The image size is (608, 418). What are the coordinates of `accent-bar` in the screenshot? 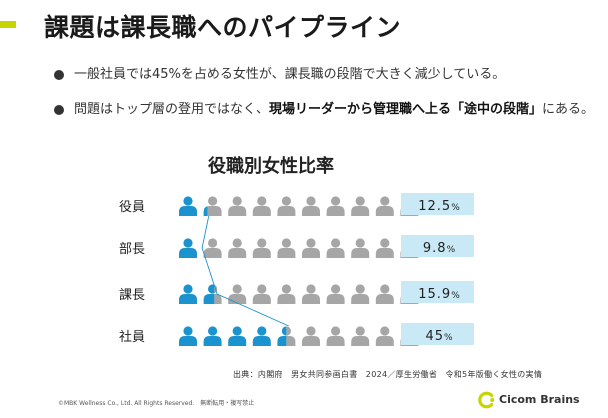 It's located at (8, 24).